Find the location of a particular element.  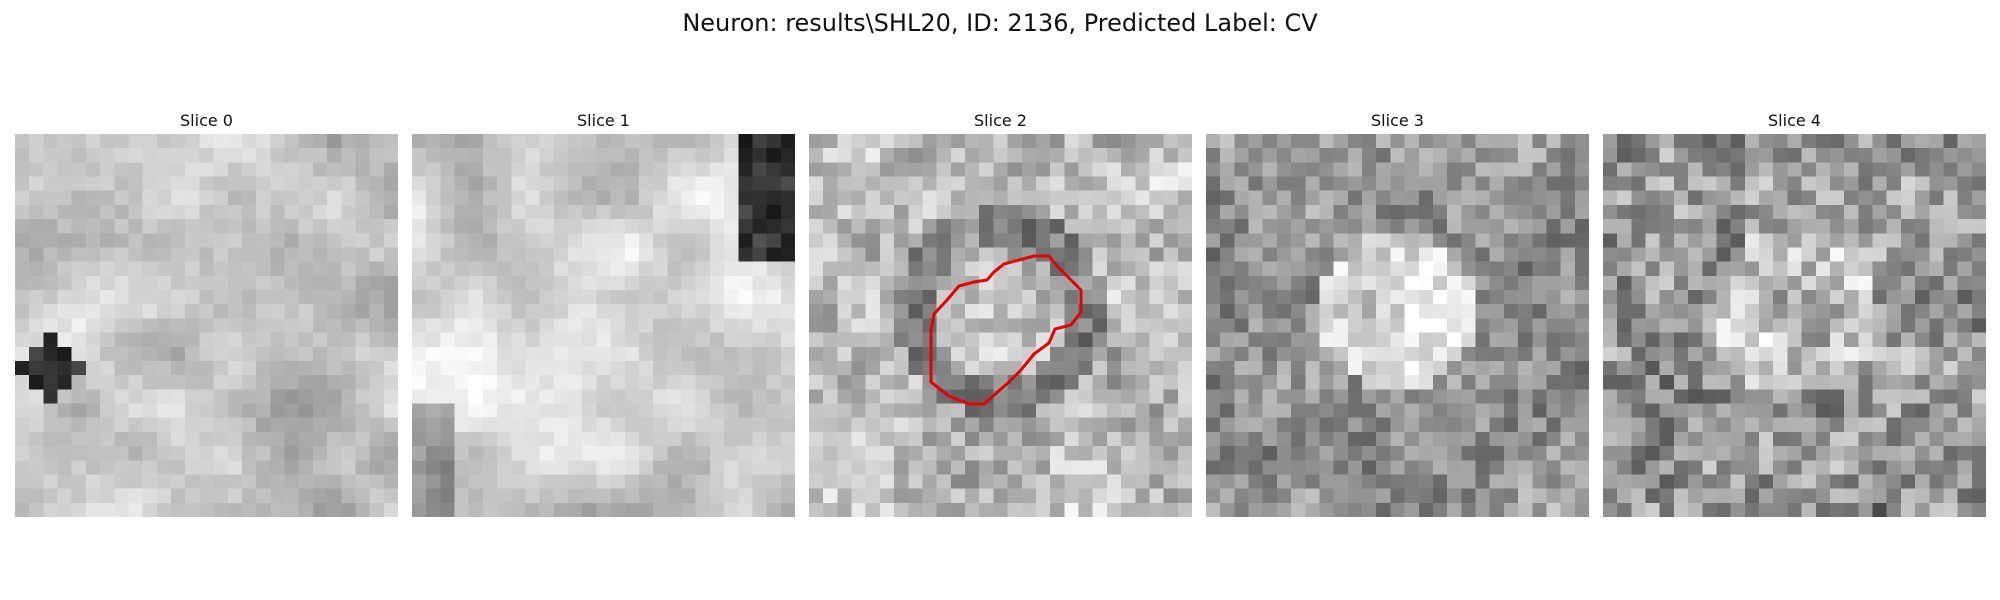

slice-panel-4: Slice 4 is located at coordinates (1794, 312).